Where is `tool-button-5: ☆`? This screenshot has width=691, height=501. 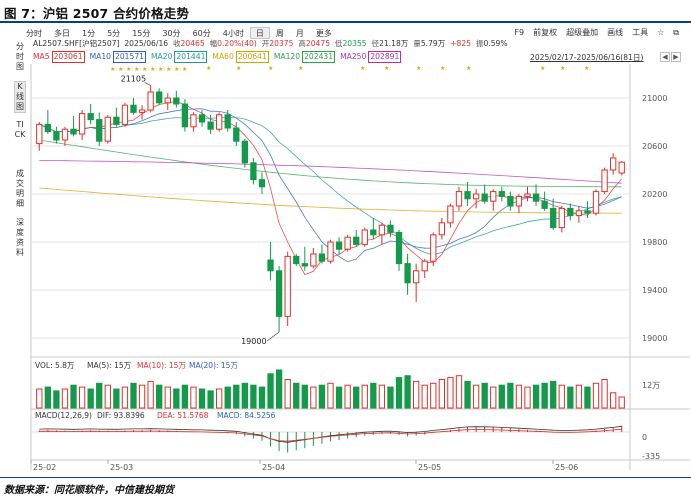
tool-button-5: ☆ is located at coordinates (661, 32).